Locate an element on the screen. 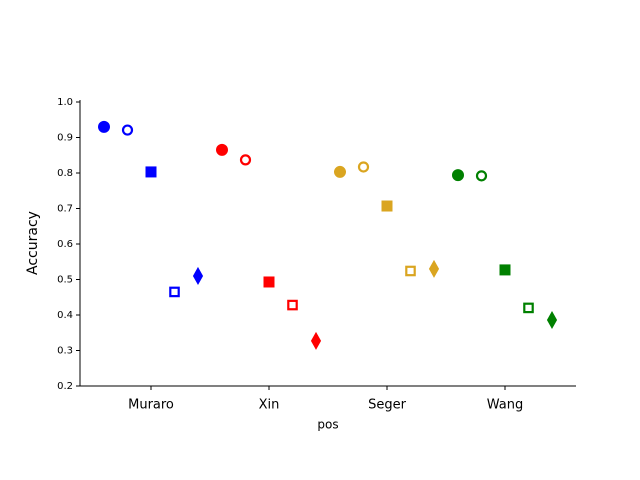 The image size is (640, 480). y-tick-label: 0.7 is located at coordinates (65, 209).